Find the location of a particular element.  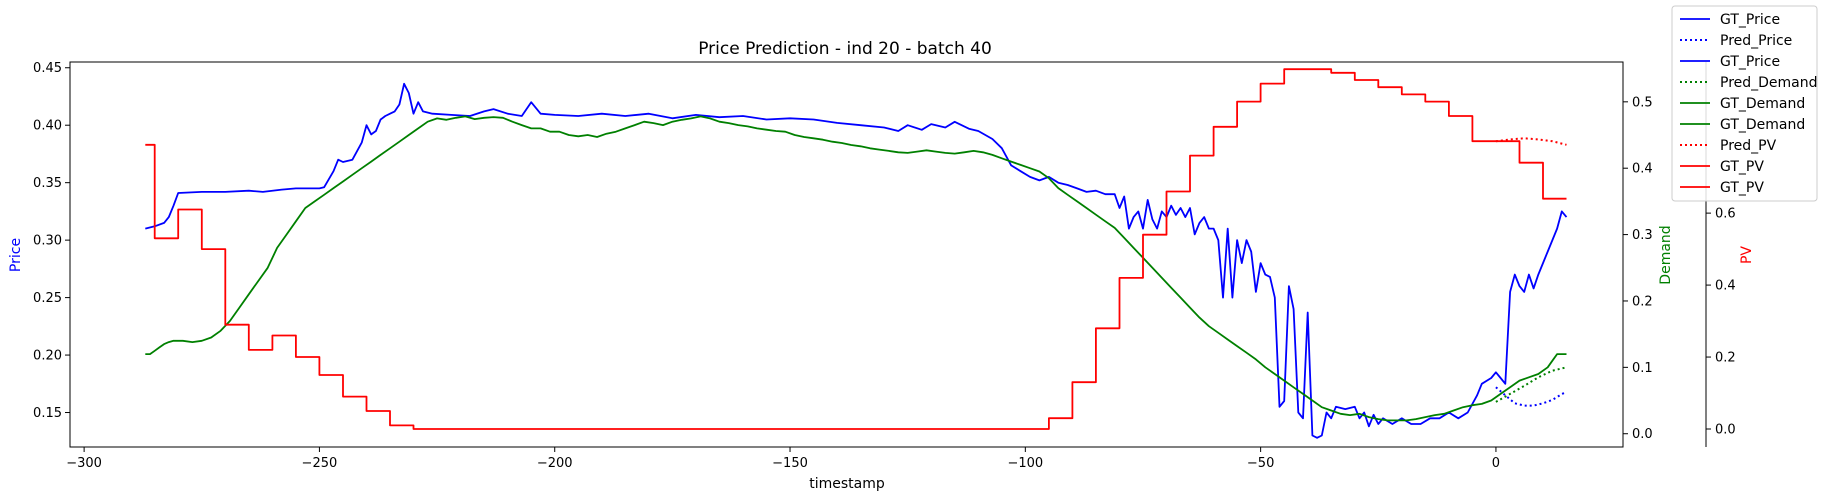

legend-entry-label: Pred_PV is located at coordinates (1748, 146).